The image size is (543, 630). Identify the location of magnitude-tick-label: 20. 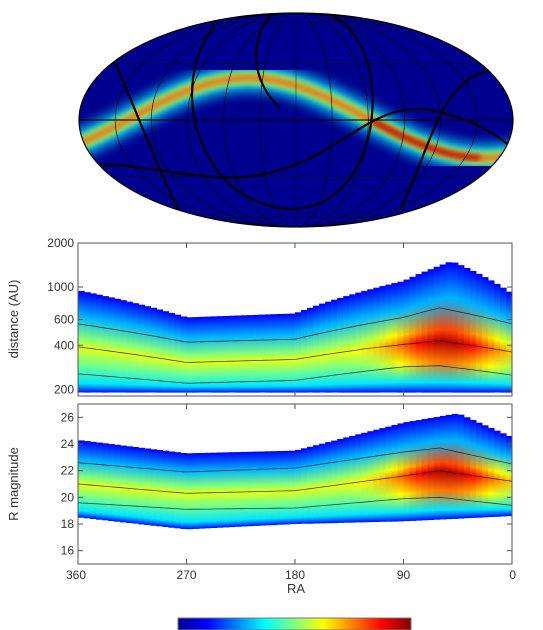
(68, 497).